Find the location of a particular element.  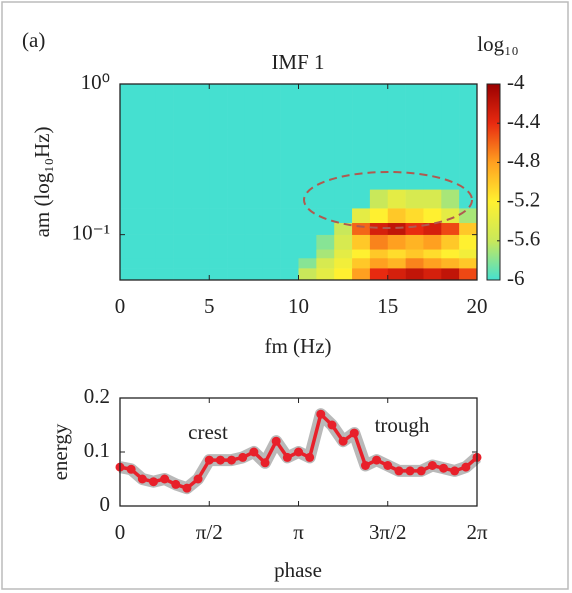

colorbar-tick-label: -5.2 is located at coordinates (523, 199).